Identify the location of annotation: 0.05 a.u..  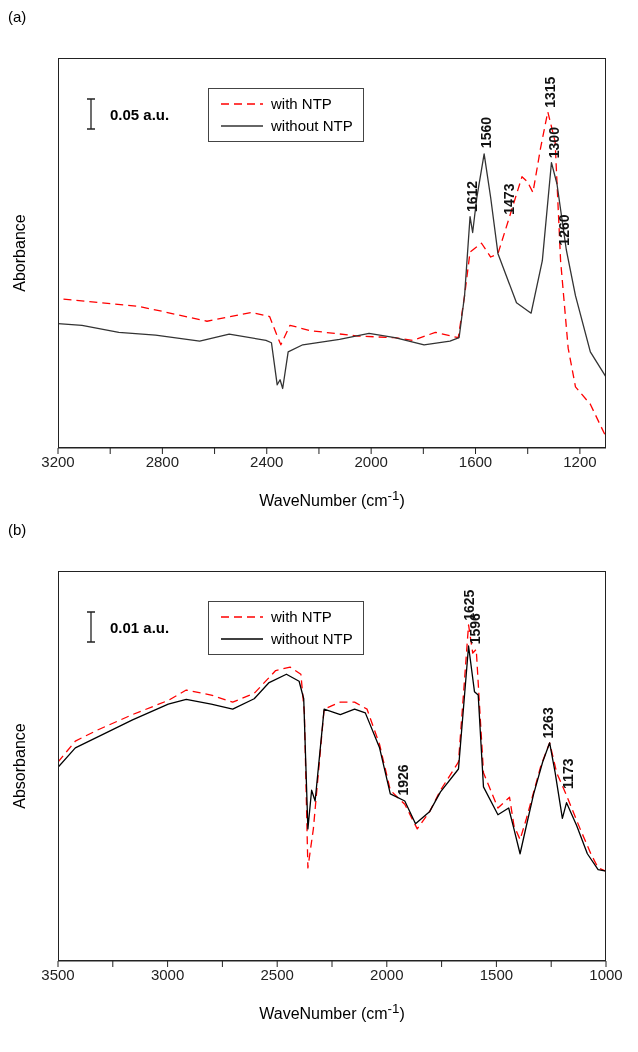
(140, 114).